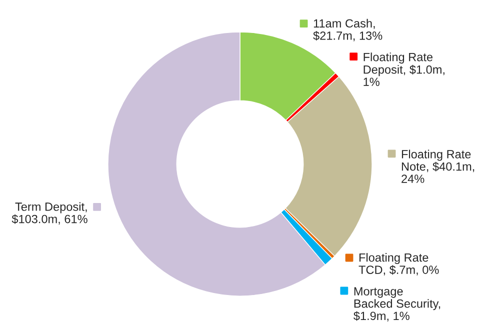 The width and height of the screenshot is (485, 332). Describe the element at coordinates (397, 304) in the screenshot. I see `legend-label: Mortgage Backed Security, $1.9m, 1%` at that location.